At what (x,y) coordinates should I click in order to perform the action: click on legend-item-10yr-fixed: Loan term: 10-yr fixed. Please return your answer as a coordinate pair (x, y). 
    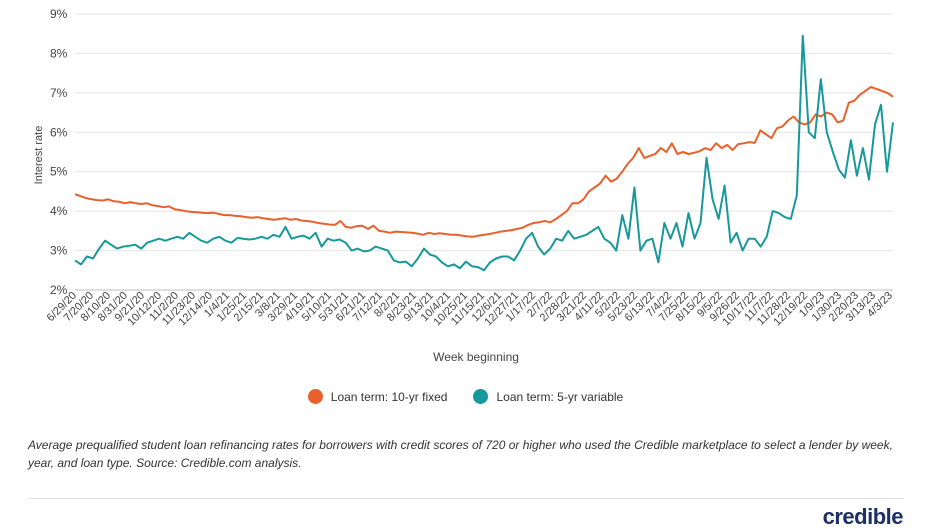
    Looking at the image, I should click on (377, 396).